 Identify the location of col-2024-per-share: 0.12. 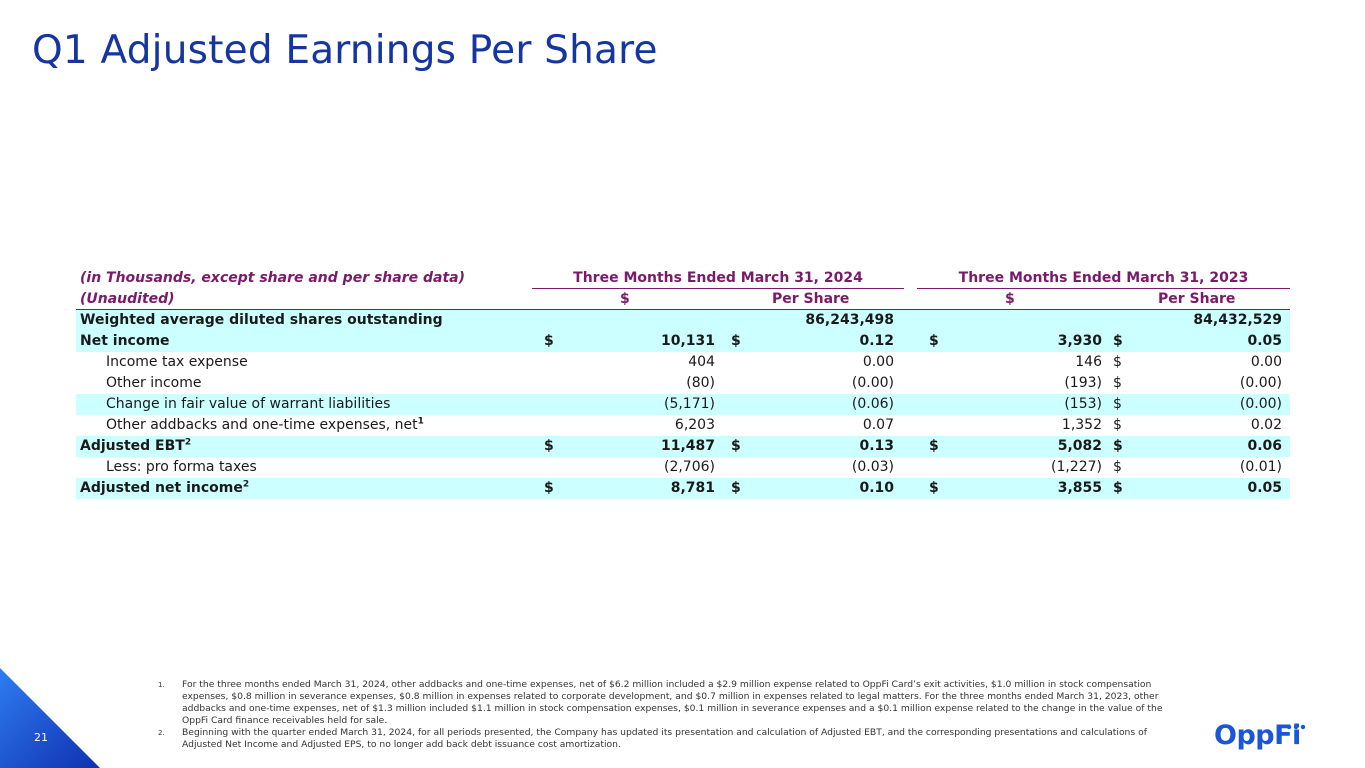
(876, 341).